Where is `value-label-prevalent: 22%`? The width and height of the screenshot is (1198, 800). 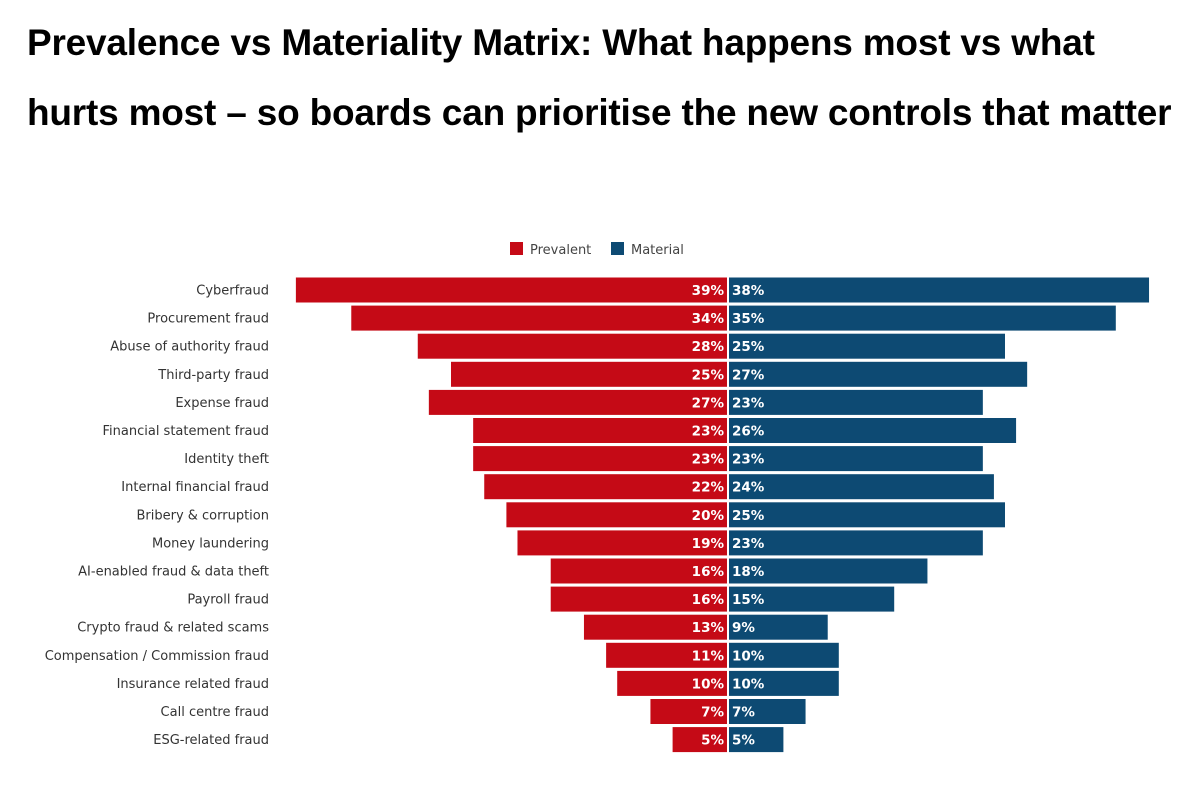
value-label-prevalent: 22% is located at coordinates (708, 488).